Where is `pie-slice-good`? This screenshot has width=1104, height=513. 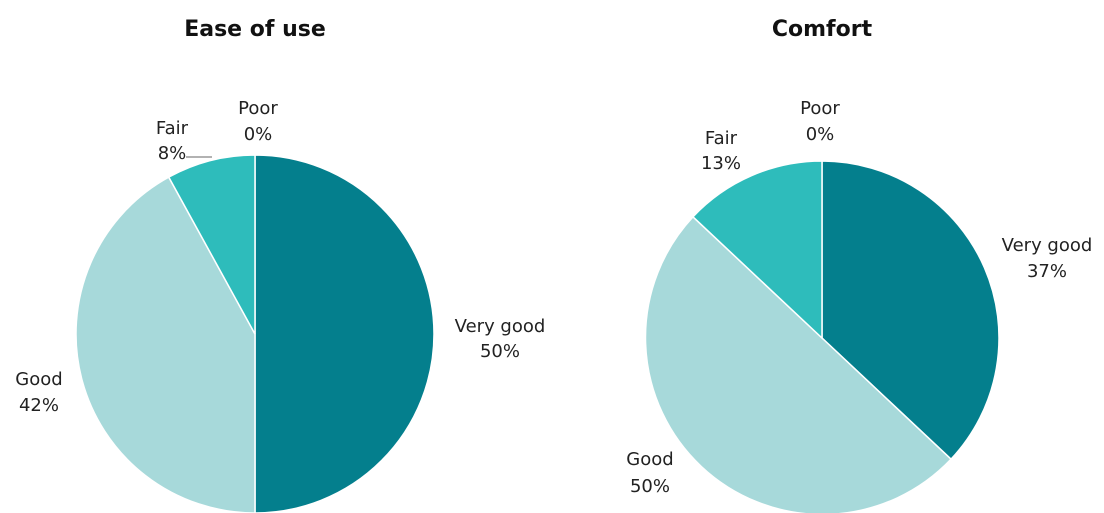 pie-slice-good is located at coordinates (165, 344).